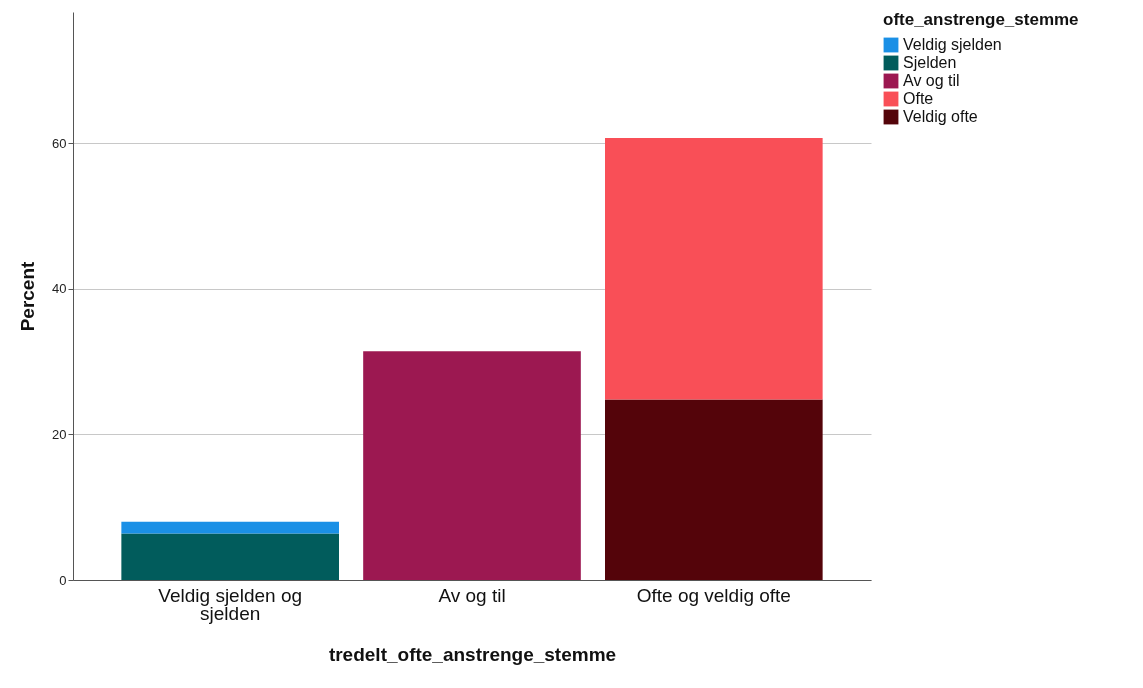 This screenshot has height=688, width=1143. Describe the element at coordinates (472, 595) in the screenshot. I see `x-tick-label: Av og til` at that location.